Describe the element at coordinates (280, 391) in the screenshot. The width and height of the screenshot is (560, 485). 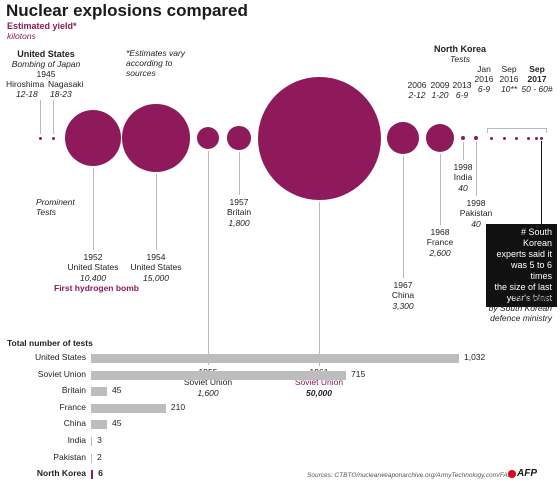
I see `bar-row: Britain 45` at that location.